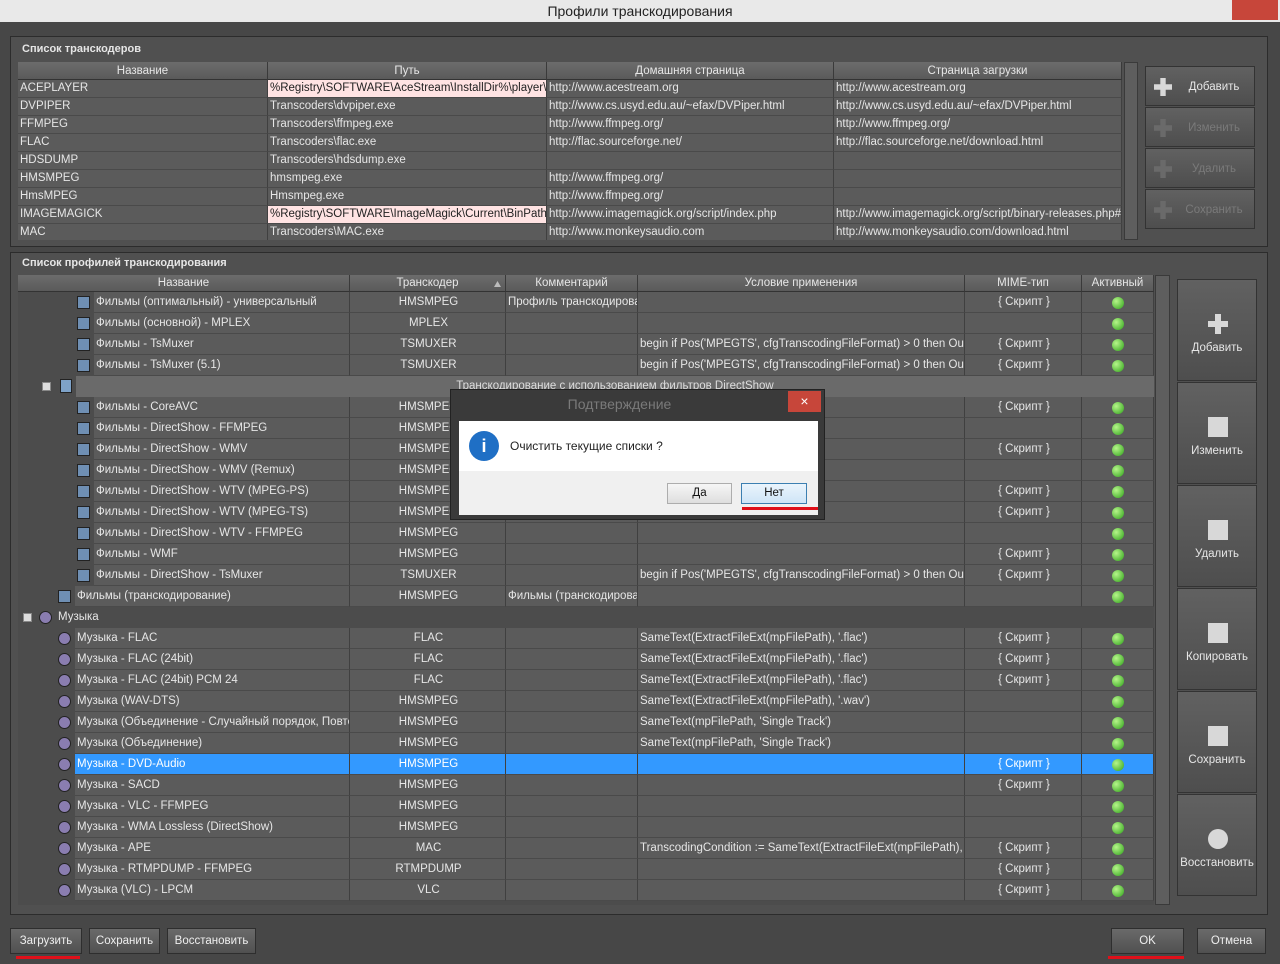  I want to click on cell: Фильмы - DirectShow - WTV (MPEG-TS), so click(222, 512).